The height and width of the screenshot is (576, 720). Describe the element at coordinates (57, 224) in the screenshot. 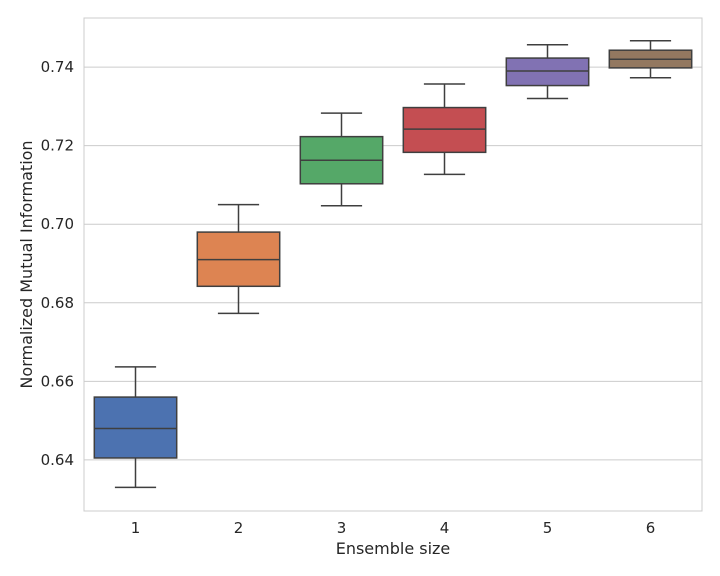

I see `y-tick-label: 0.70` at that location.